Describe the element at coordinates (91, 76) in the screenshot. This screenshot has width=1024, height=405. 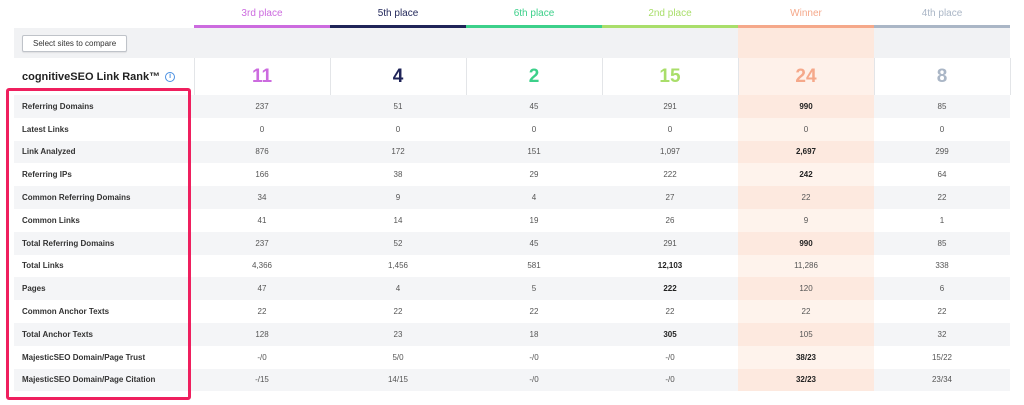
I see `link-rank-label: cognitiveSEO Link Rank™` at that location.